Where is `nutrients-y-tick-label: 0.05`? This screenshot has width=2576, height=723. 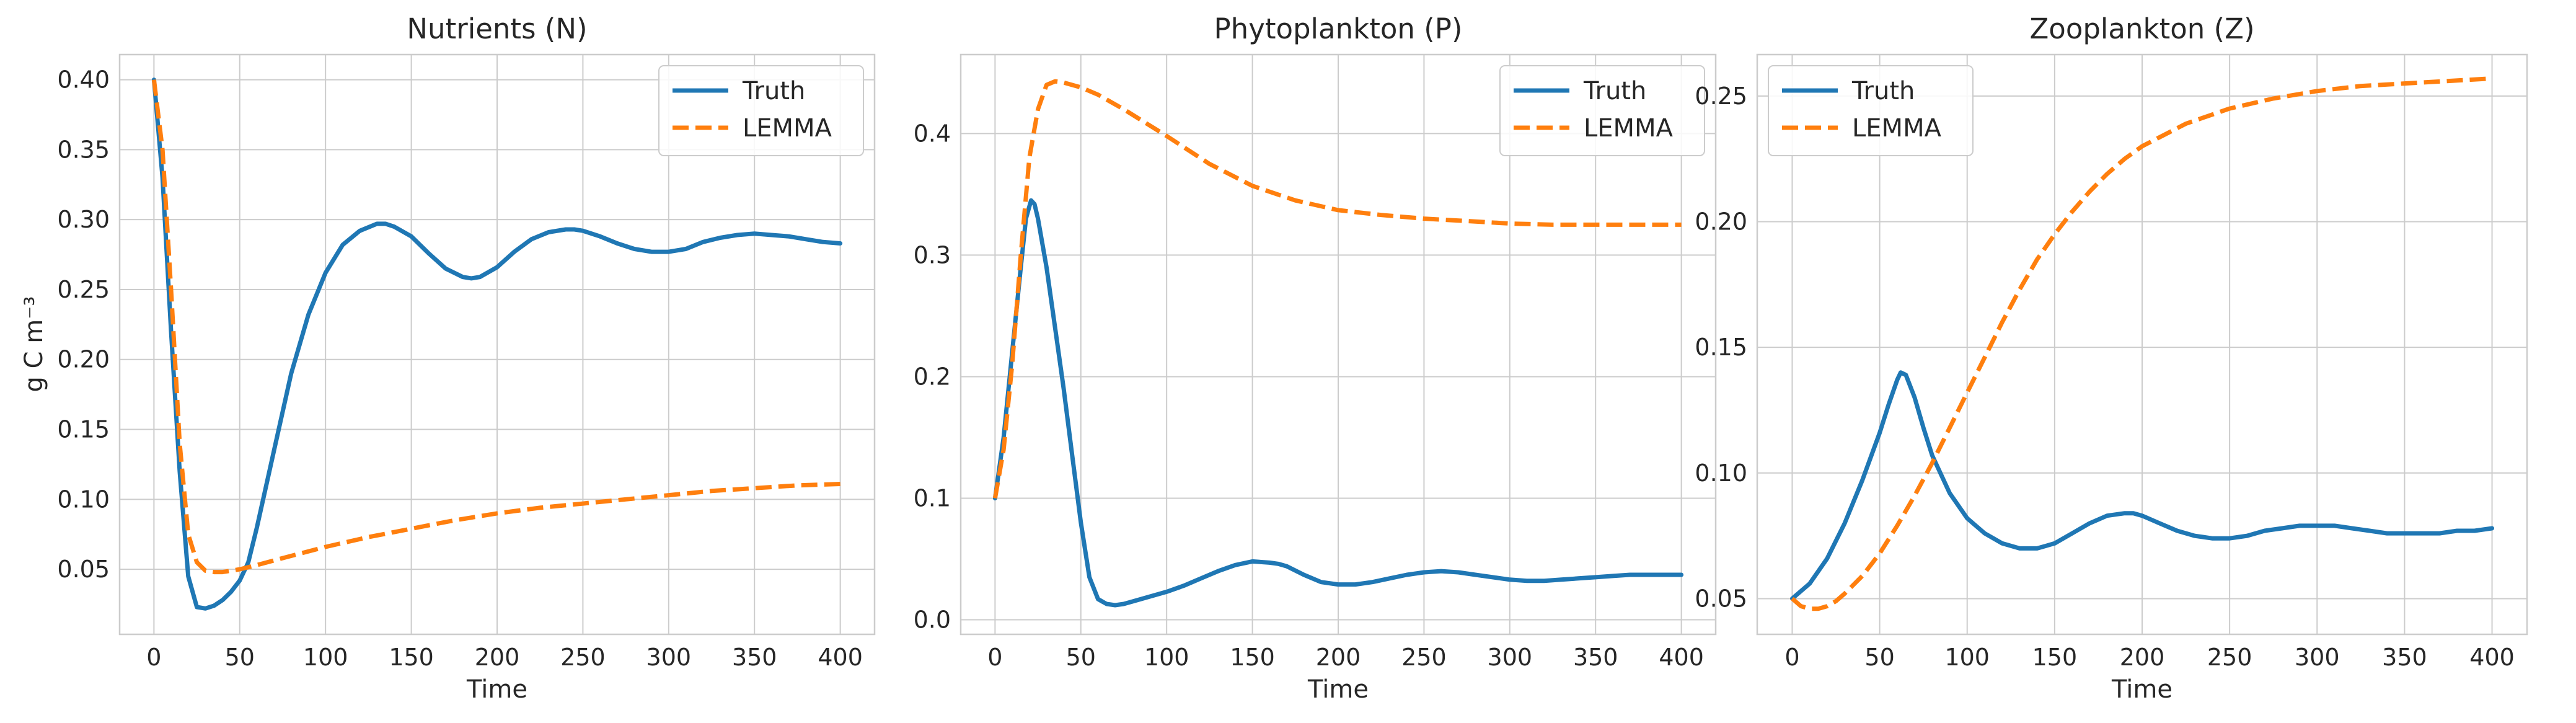
nutrients-y-tick-label: 0.05 is located at coordinates (83, 569).